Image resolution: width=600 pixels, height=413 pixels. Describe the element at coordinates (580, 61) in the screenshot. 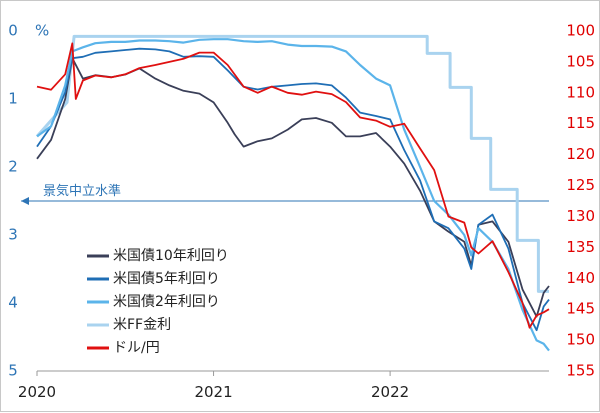

I see `right-tick-label: 105` at that location.